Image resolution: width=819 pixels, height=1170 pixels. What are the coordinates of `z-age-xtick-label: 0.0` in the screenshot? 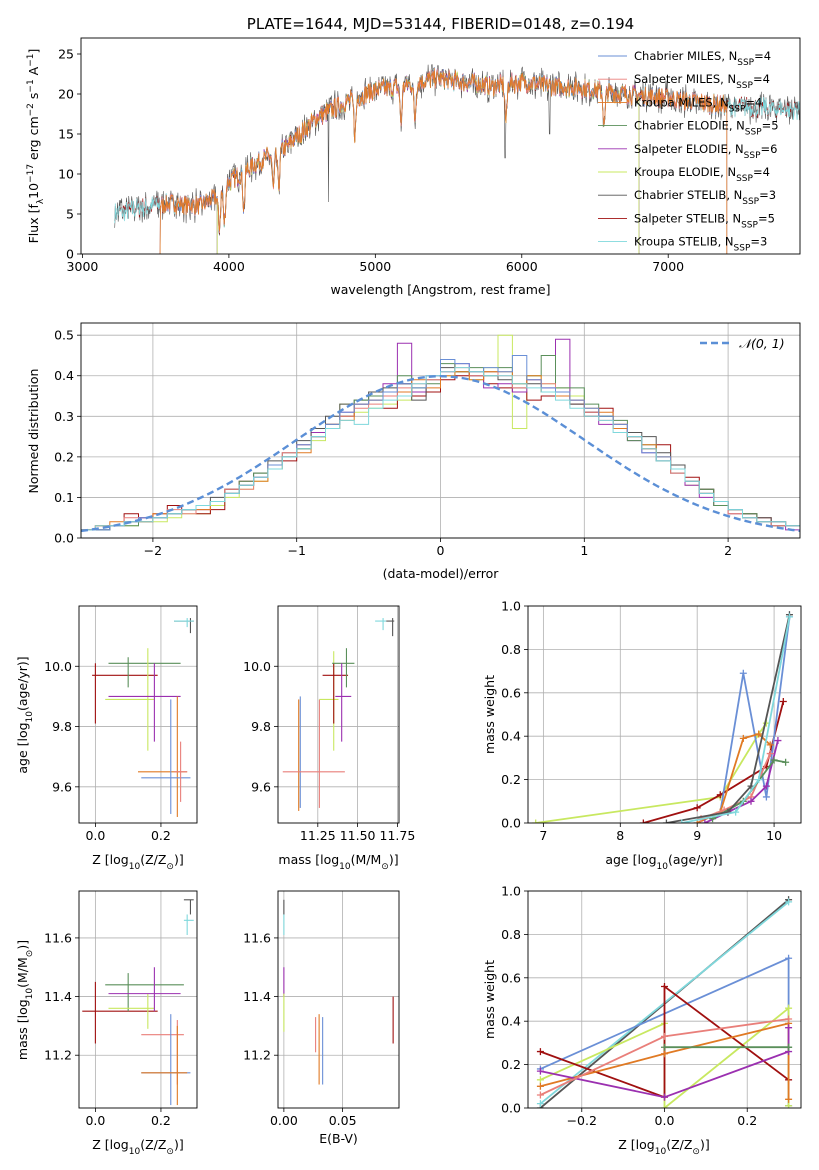 It's located at (95, 835).